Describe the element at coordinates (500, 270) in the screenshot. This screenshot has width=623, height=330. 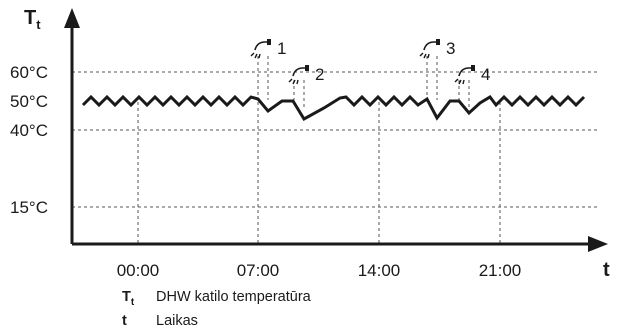
I see `x-tick-2100: 21:00` at that location.